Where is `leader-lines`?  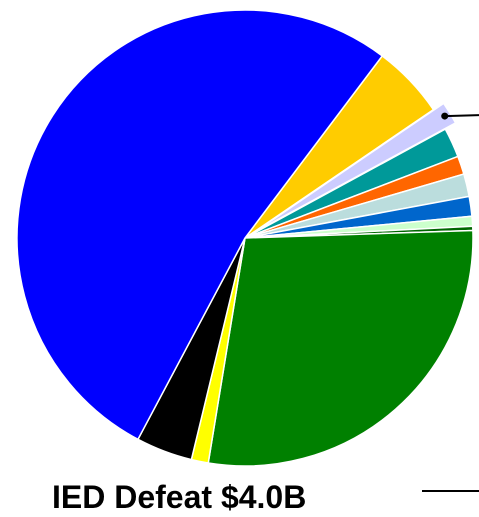
leader-lines is located at coordinates (460, 116).